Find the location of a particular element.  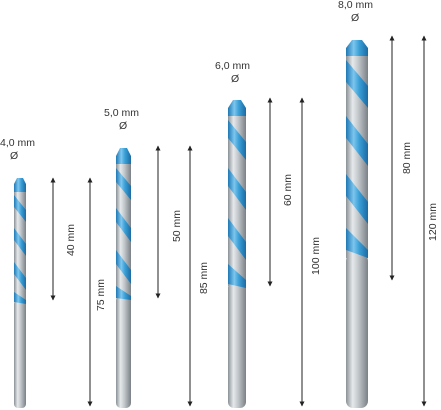

diameter-label-8mm: 8,0 mm is located at coordinates (355, 5).